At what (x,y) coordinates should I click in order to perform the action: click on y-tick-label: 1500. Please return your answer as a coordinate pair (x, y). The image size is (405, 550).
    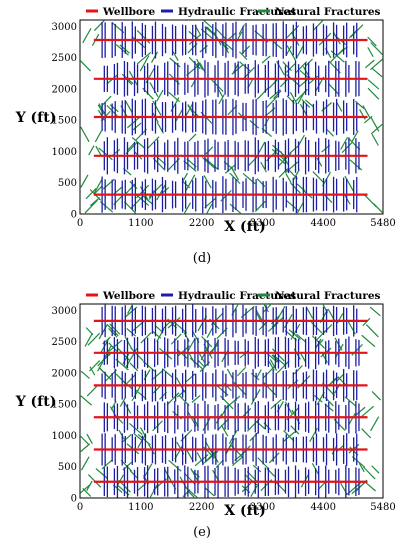
    Looking at the image, I should click on (64, 121).